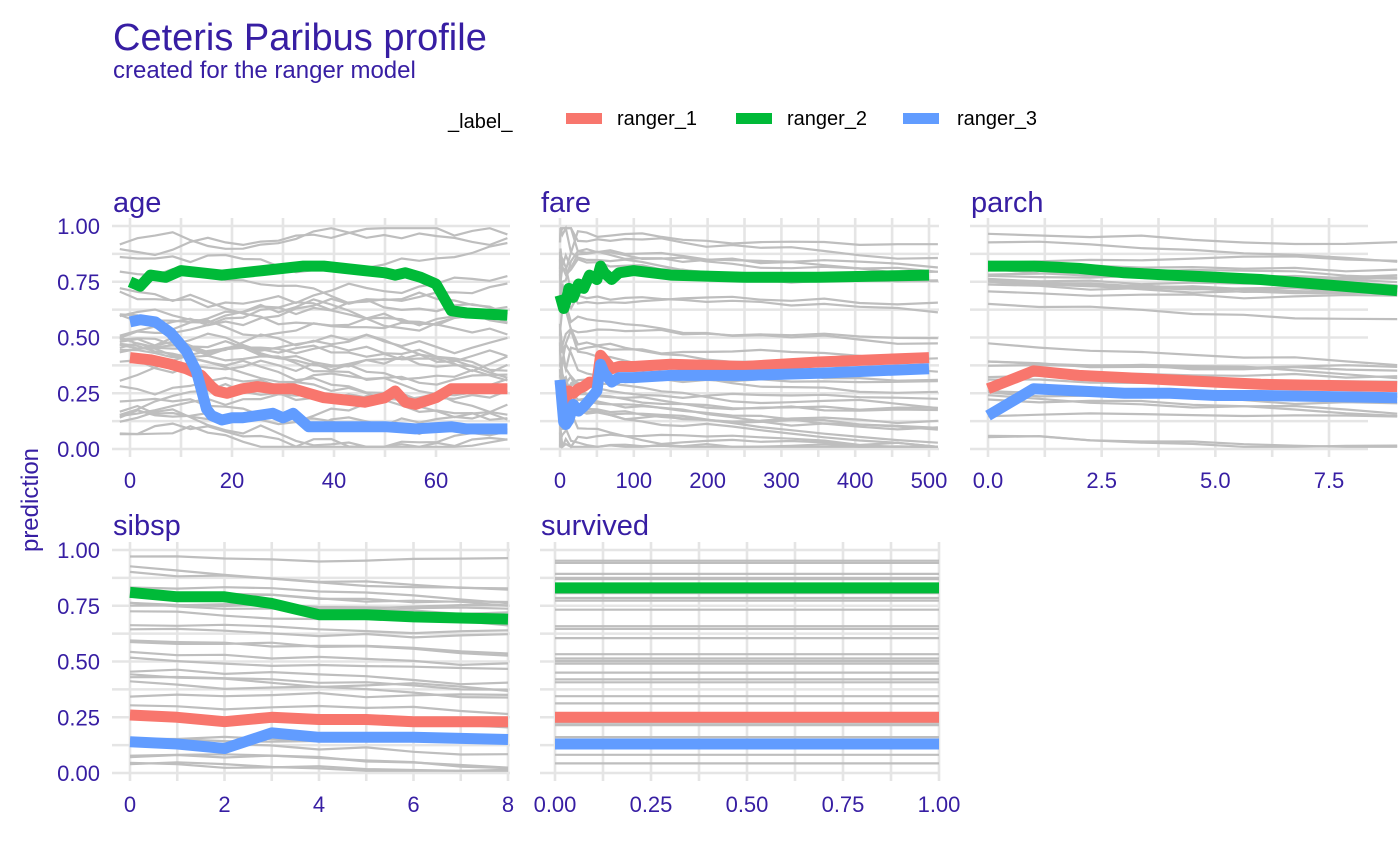 The height and width of the screenshot is (866, 1400). Describe the element at coordinates (633, 480) in the screenshot. I see `x-tick-label: 100` at that location.